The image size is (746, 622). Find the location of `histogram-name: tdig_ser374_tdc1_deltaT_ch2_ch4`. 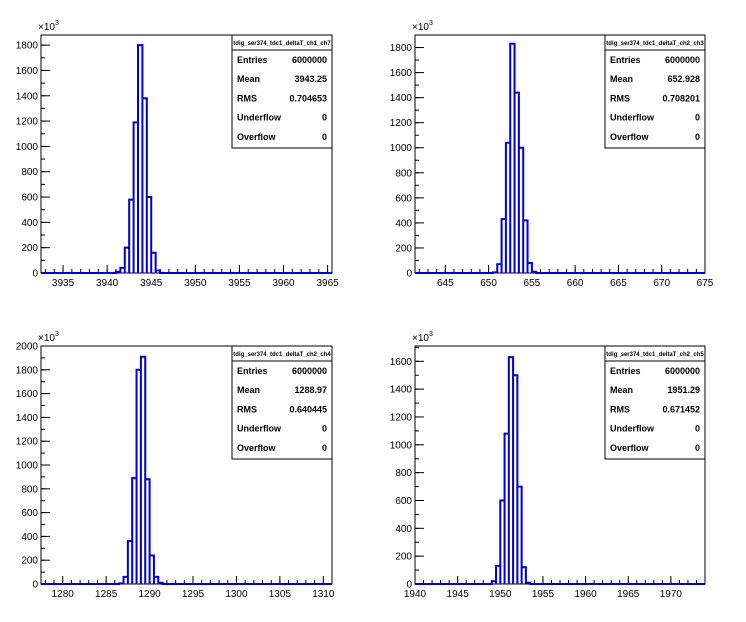

histogram-name: tdig_ser374_tdc1_deltaT_ch2_ch4 is located at coordinates (282, 355).